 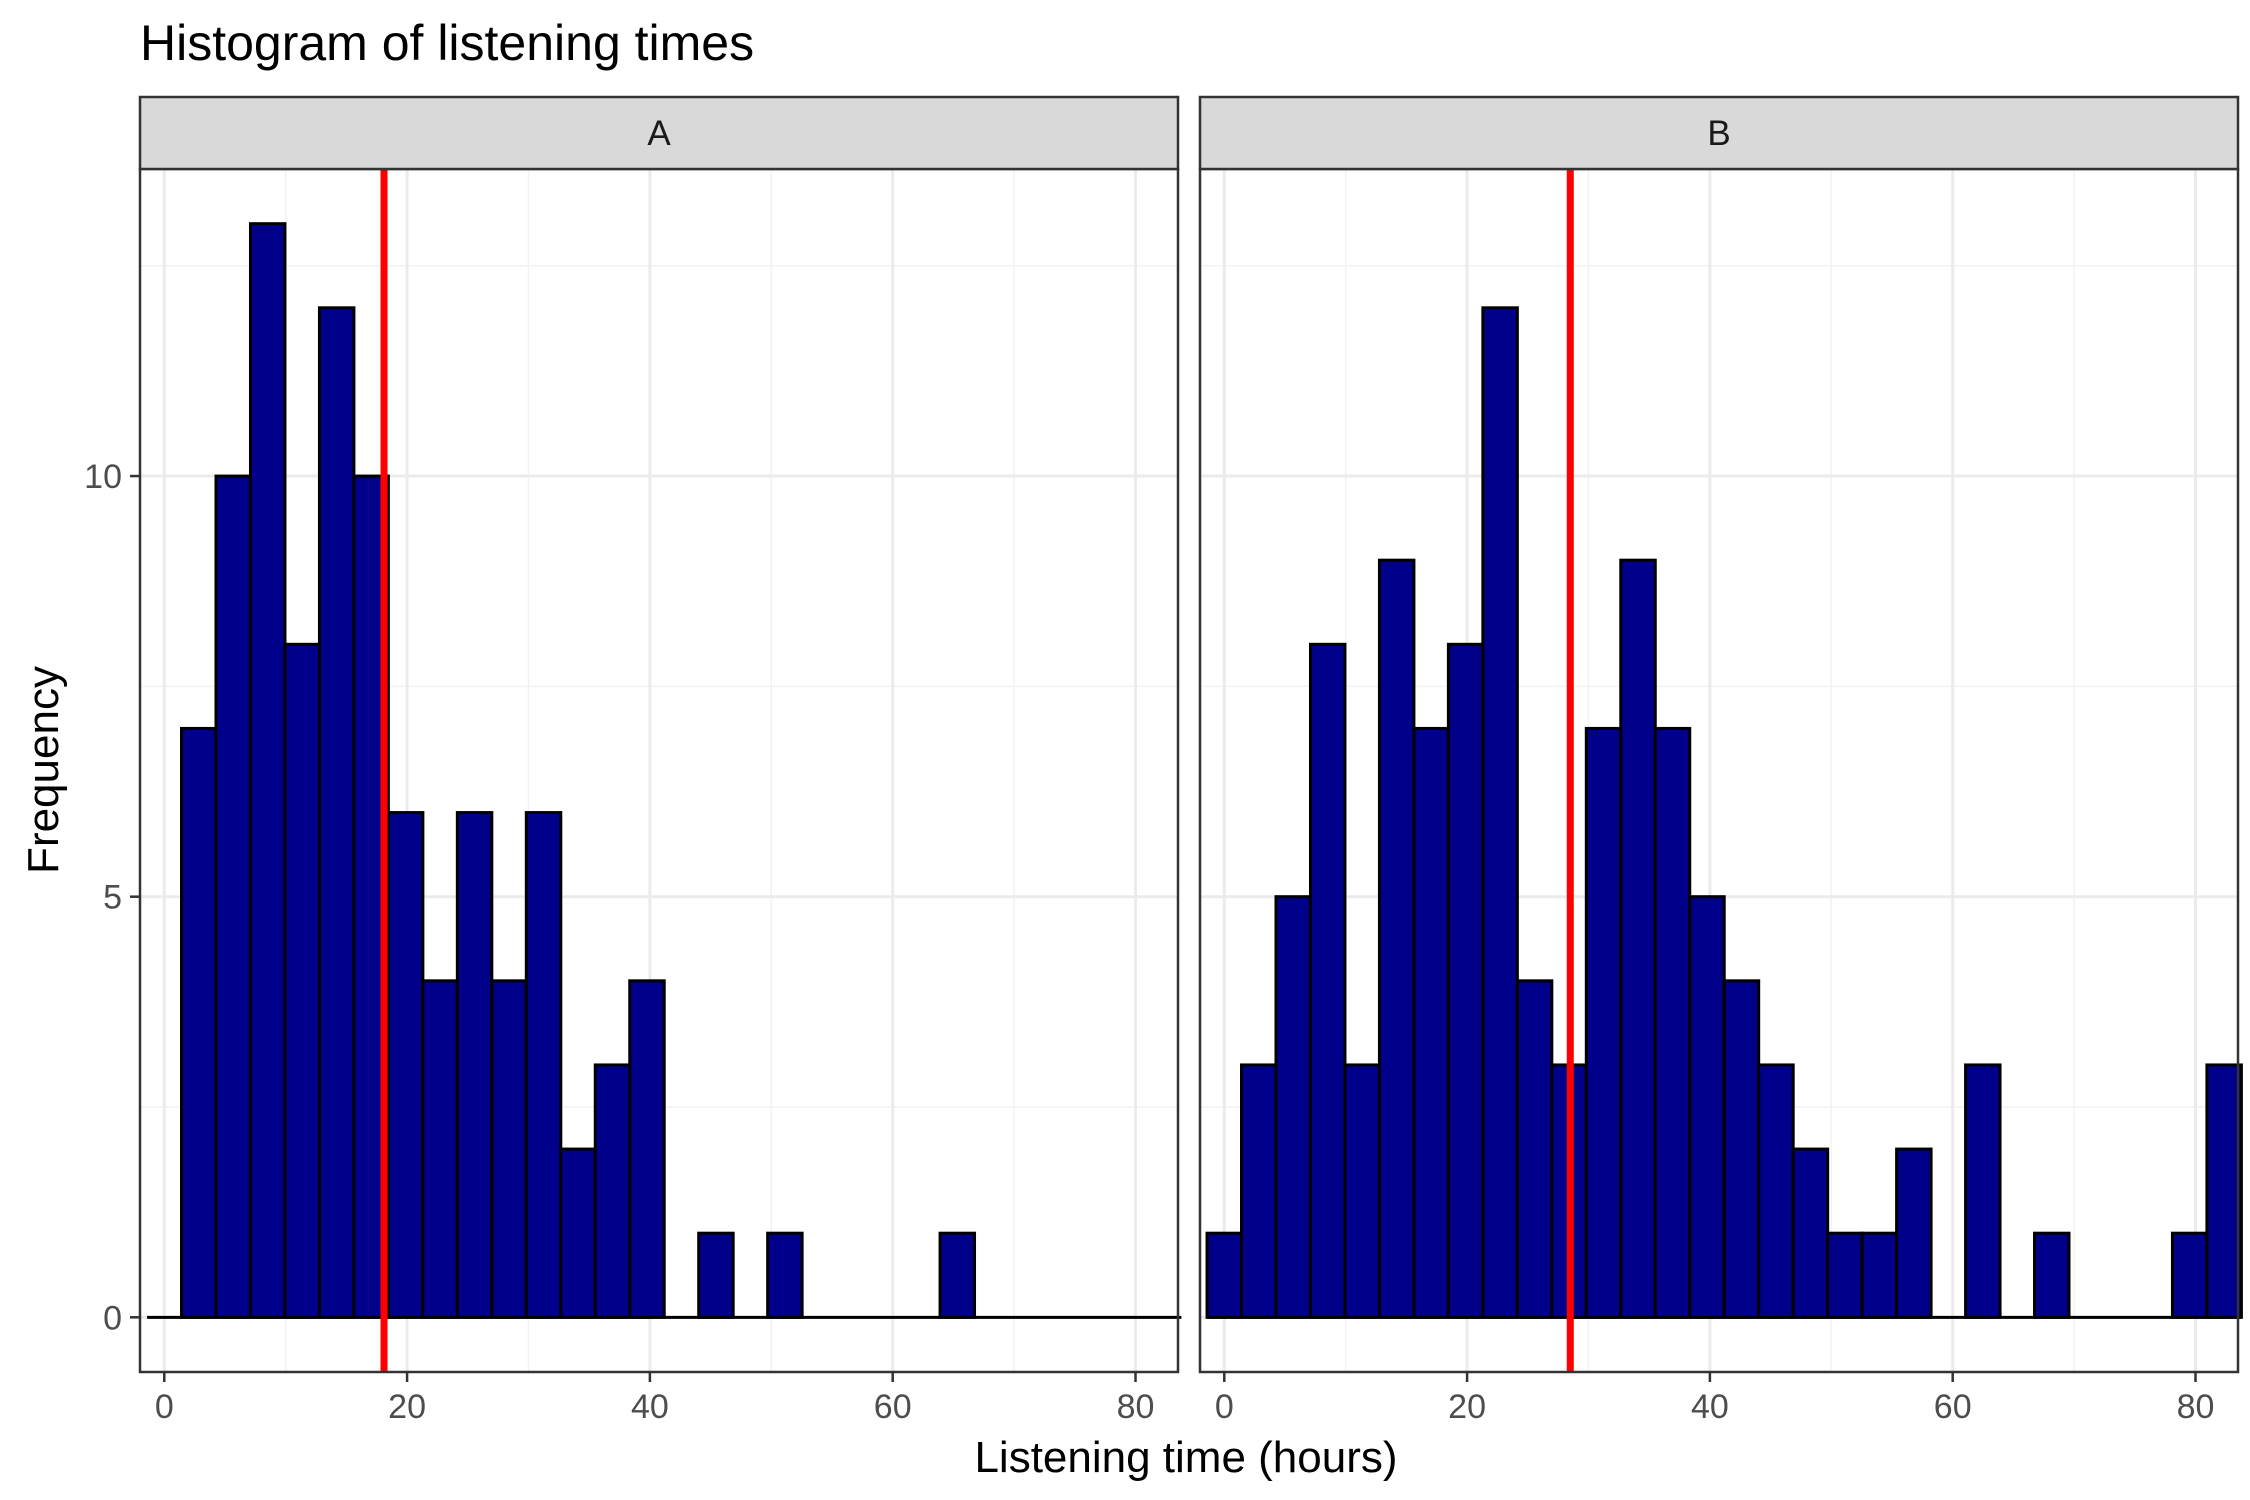 I want to click on facet-strip-label: A, so click(x=659, y=133).